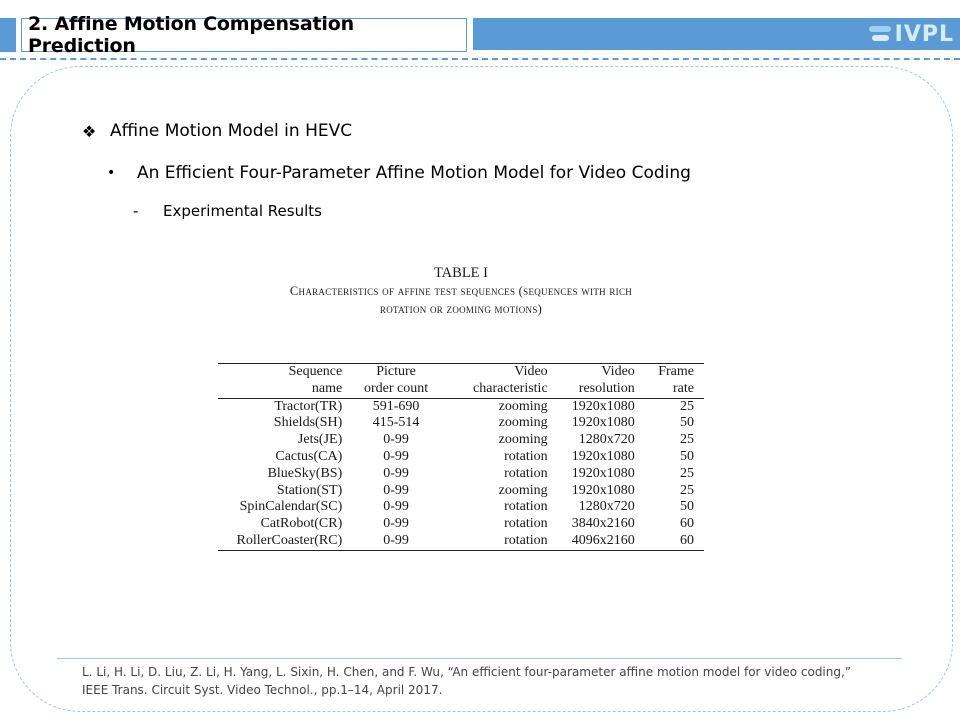  Describe the element at coordinates (460, 273) in the screenshot. I see `table-title: TABLE I` at that location.